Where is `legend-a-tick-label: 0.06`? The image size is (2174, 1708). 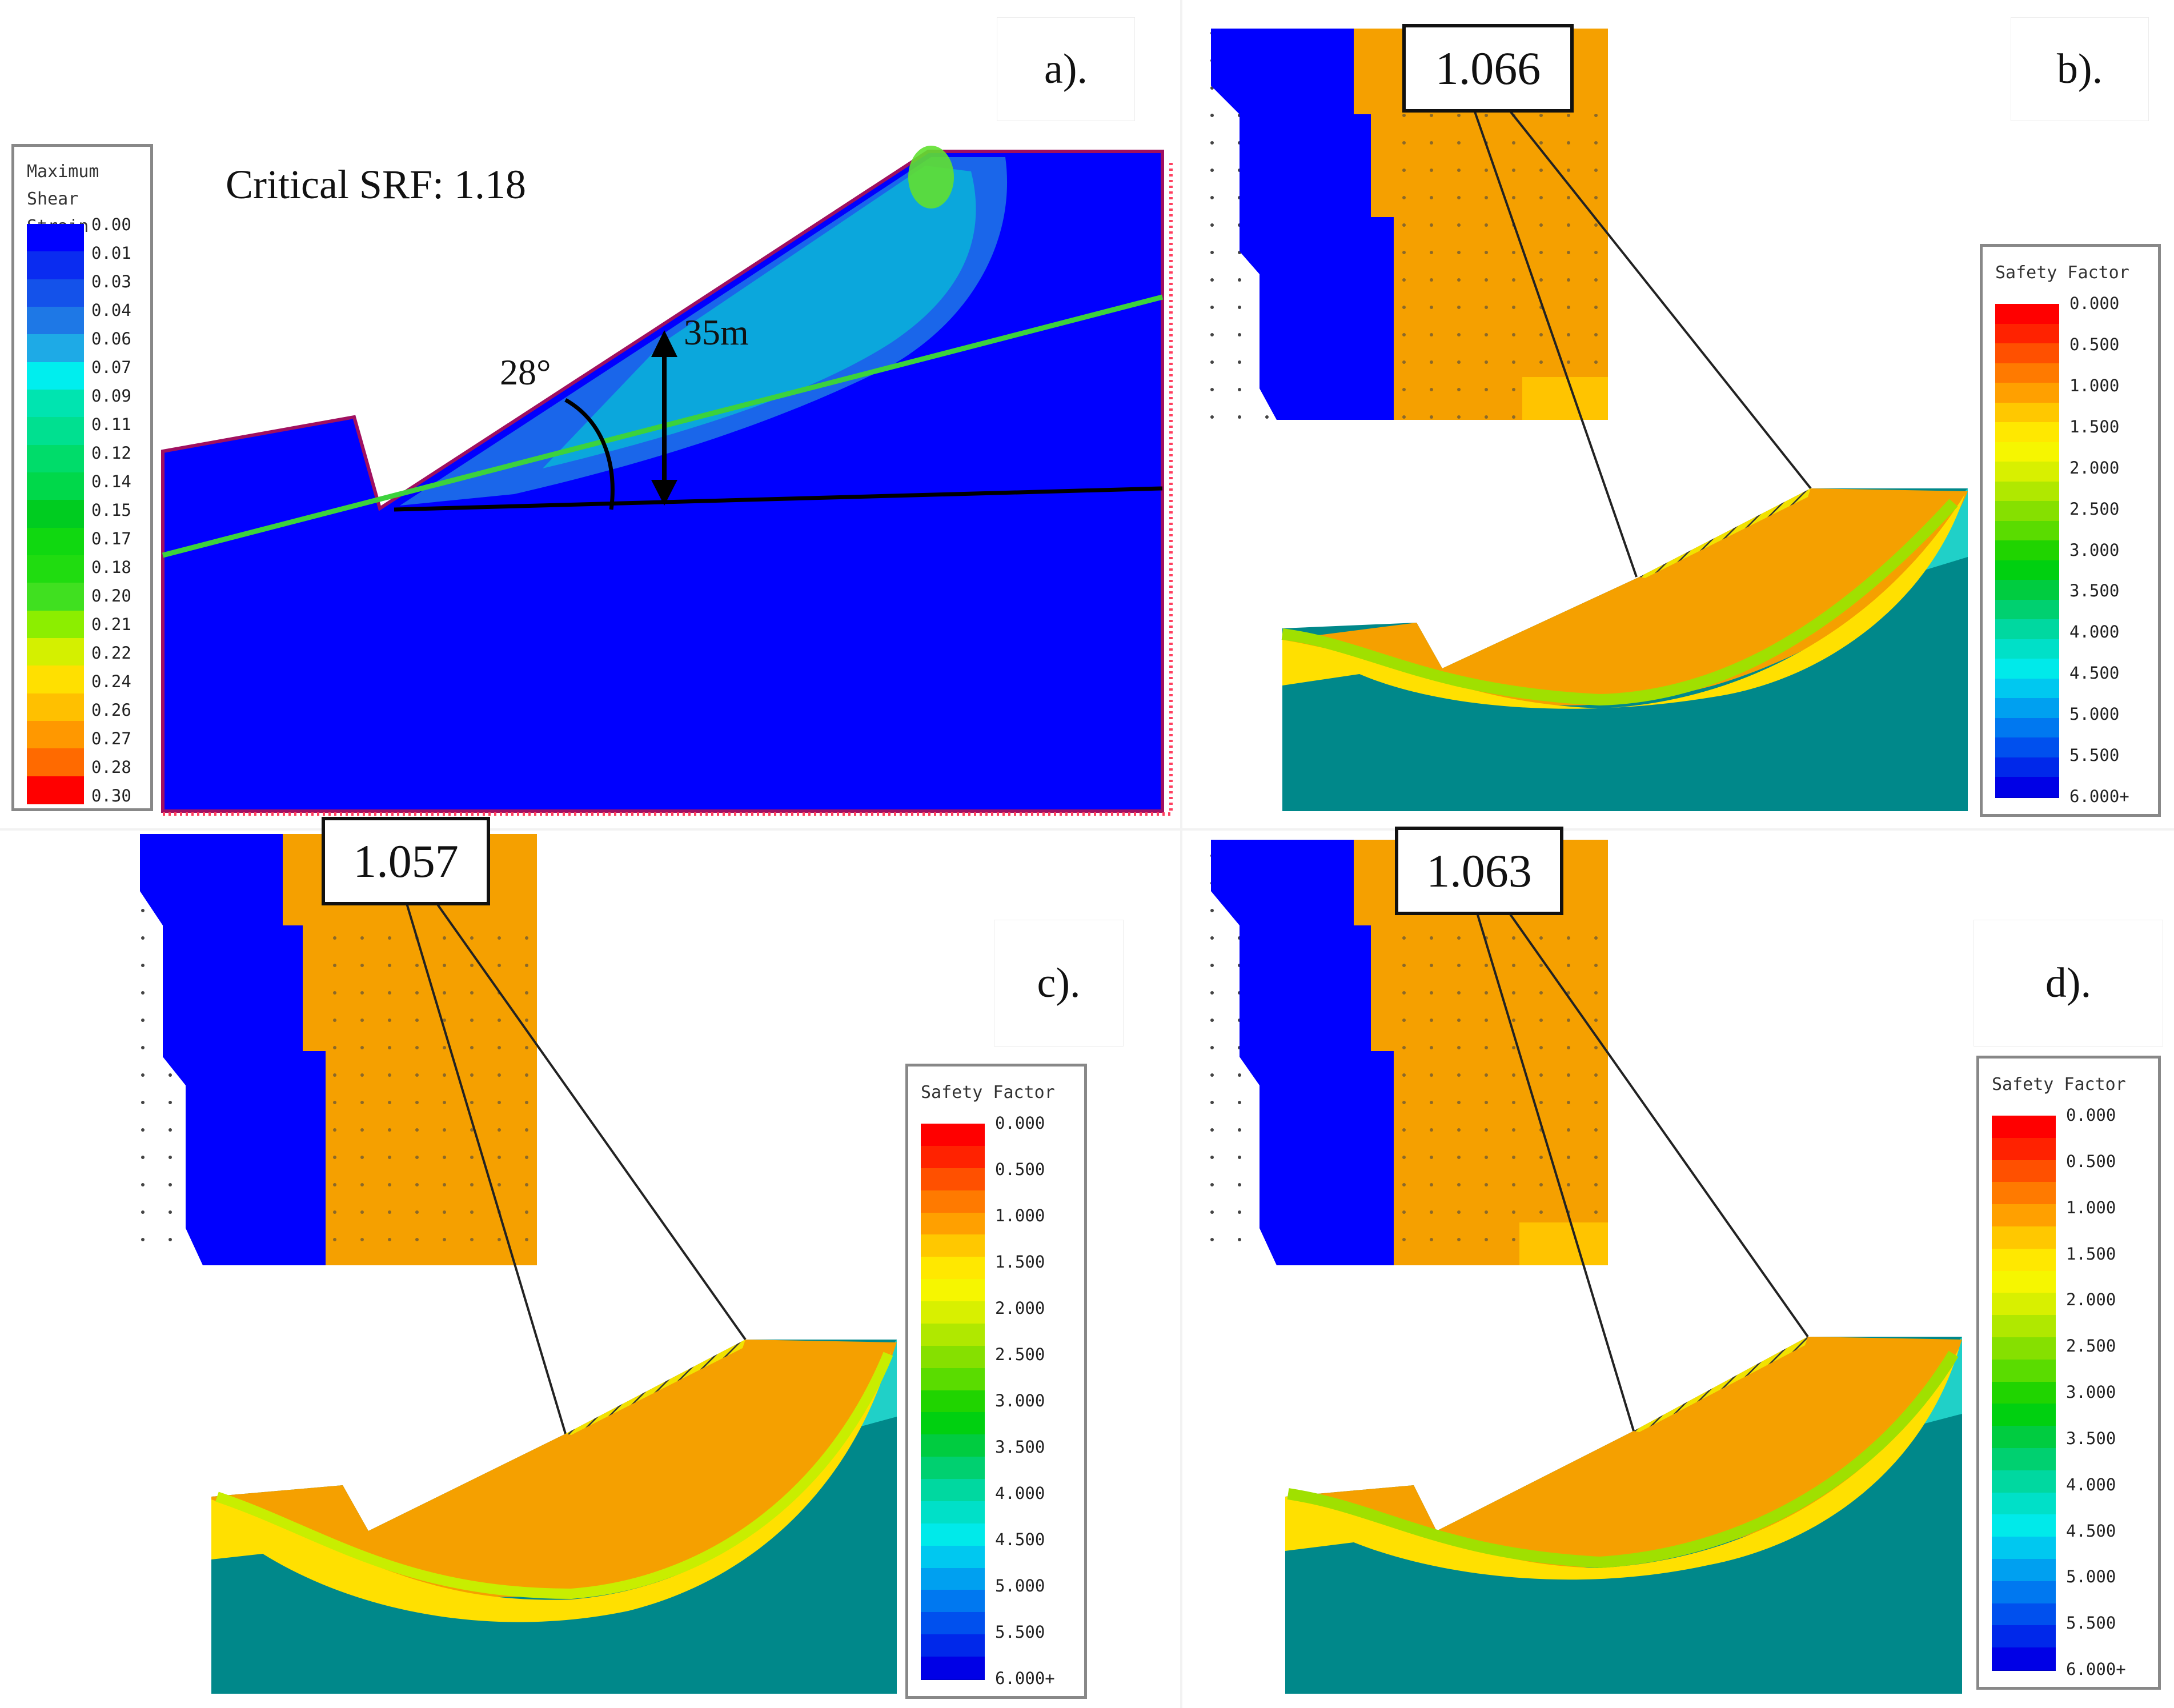 legend-a-tick-label: 0.06 is located at coordinates (111, 338).